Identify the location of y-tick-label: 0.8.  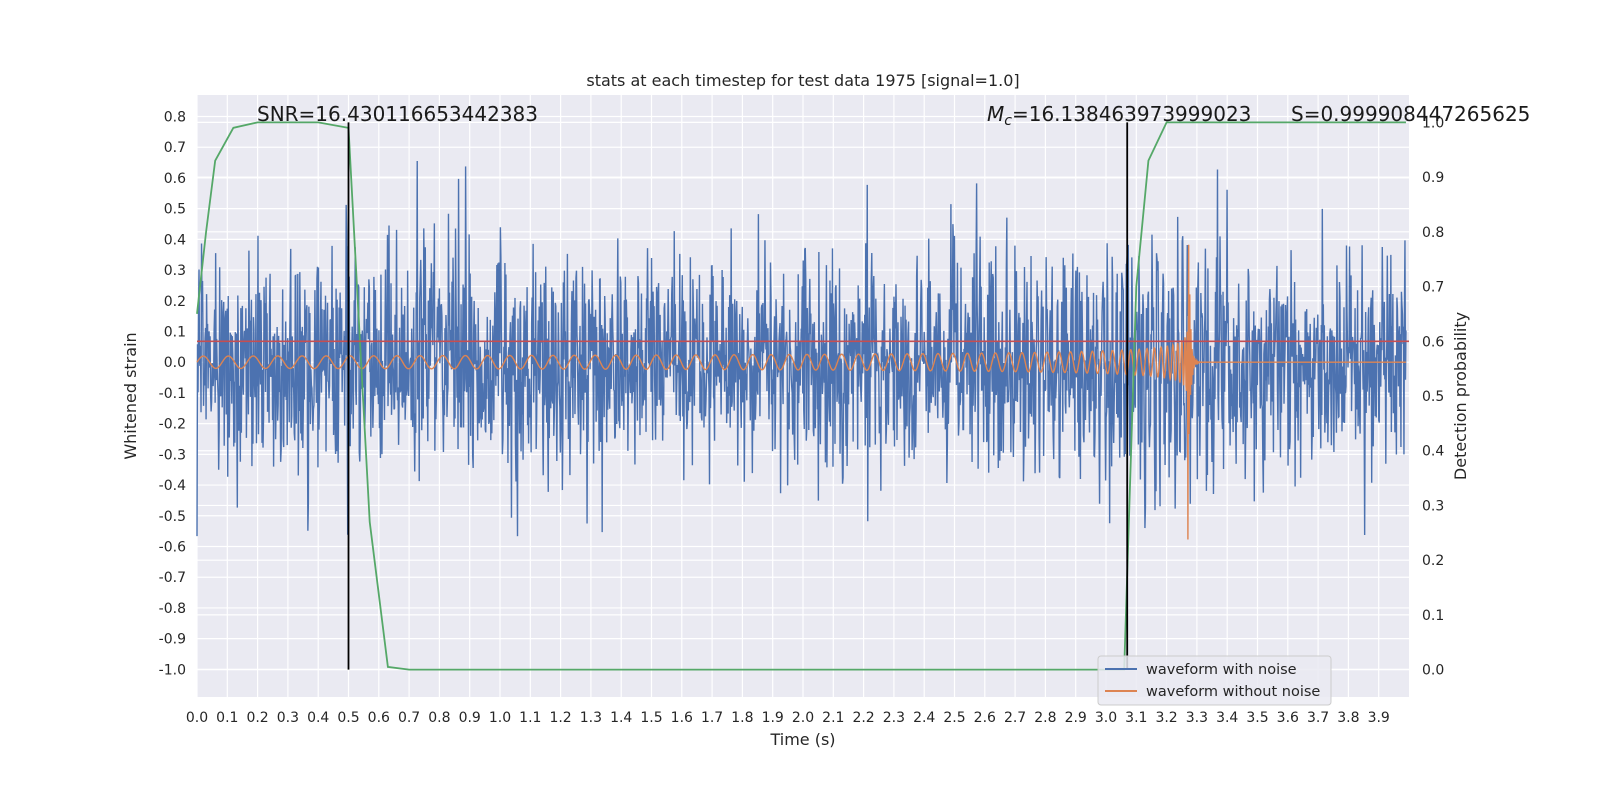
(175, 118).